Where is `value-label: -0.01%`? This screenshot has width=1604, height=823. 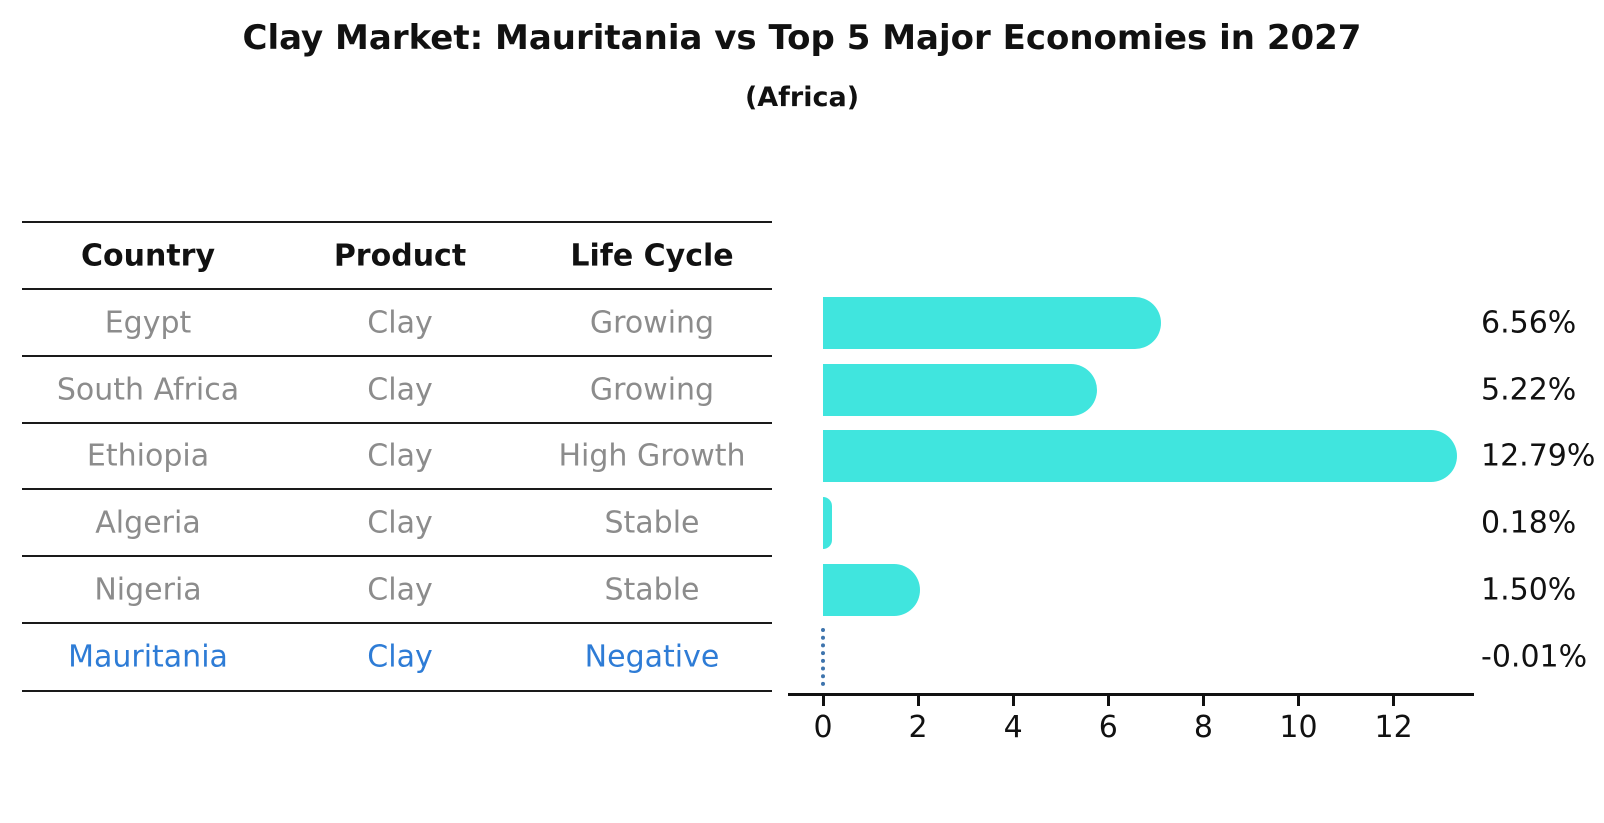
value-label: -0.01% is located at coordinates (1534, 657).